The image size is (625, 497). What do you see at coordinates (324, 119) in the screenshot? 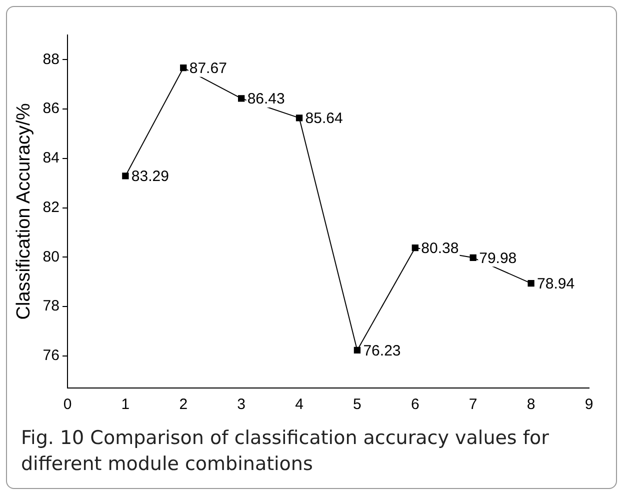
I see `data-label: 85.64` at bounding box center [324, 119].